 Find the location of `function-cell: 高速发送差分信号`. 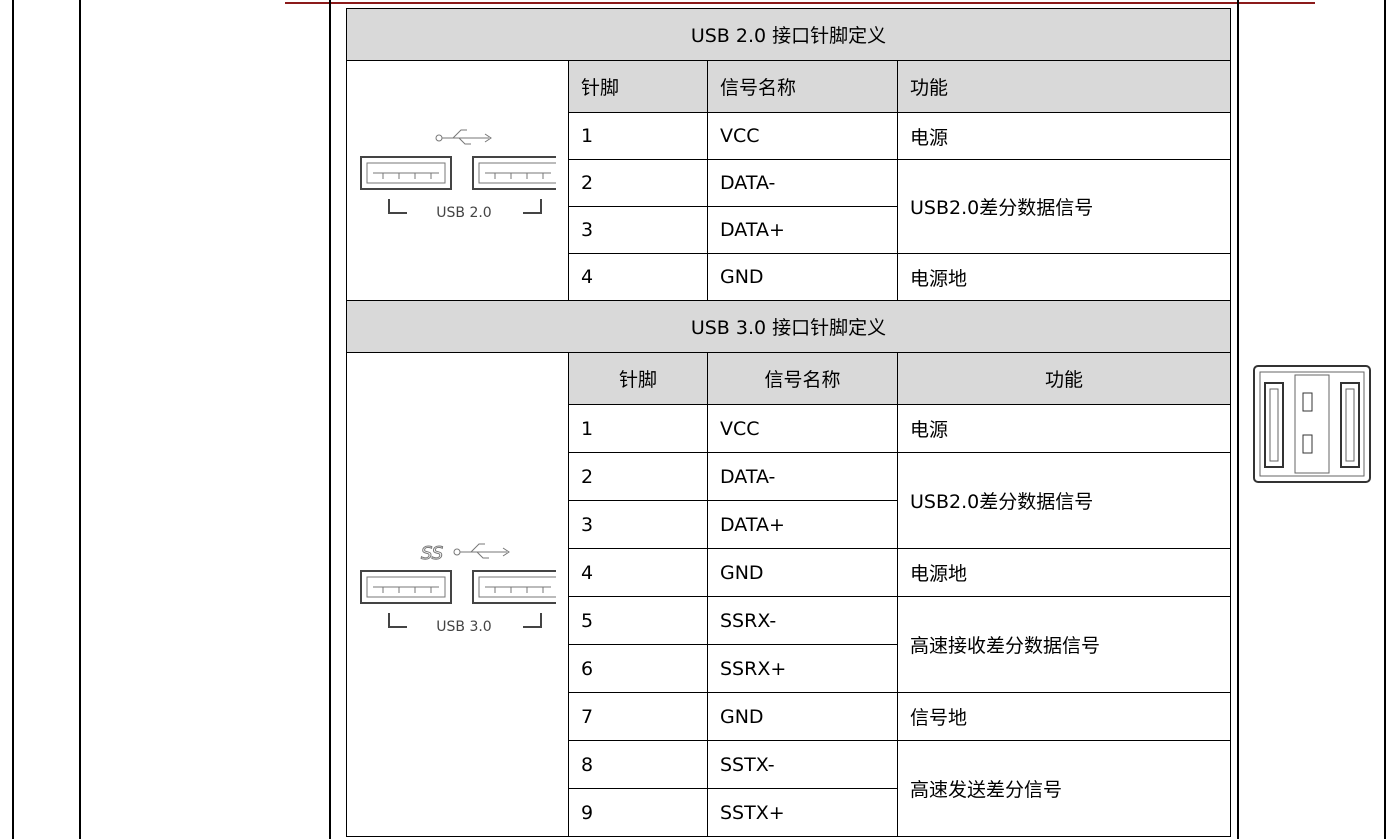

function-cell: 高速发送差分信号 is located at coordinates (1064, 788).